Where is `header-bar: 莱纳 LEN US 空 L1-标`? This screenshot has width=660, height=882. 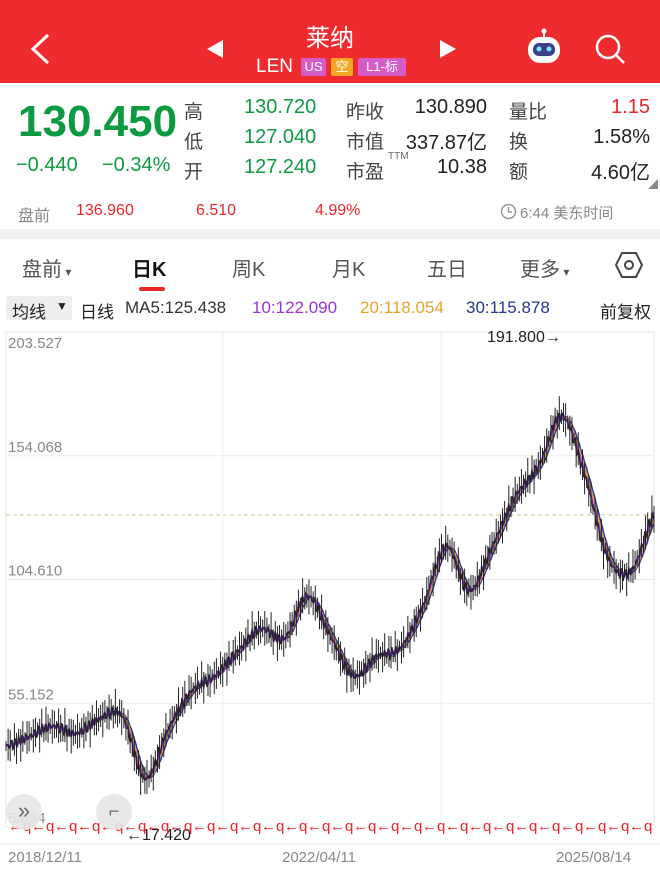
header-bar: 莱纳 LEN US 空 L1-标 is located at coordinates (330, 41).